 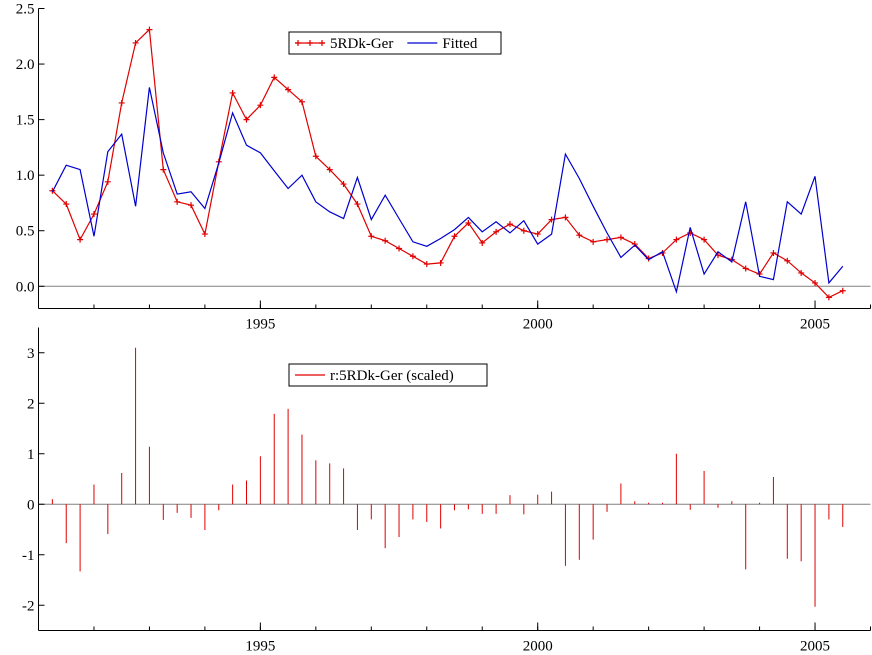 What do you see at coordinates (28, 556) in the screenshot?
I see `y-tick-label: -1` at bounding box center [28, 556].